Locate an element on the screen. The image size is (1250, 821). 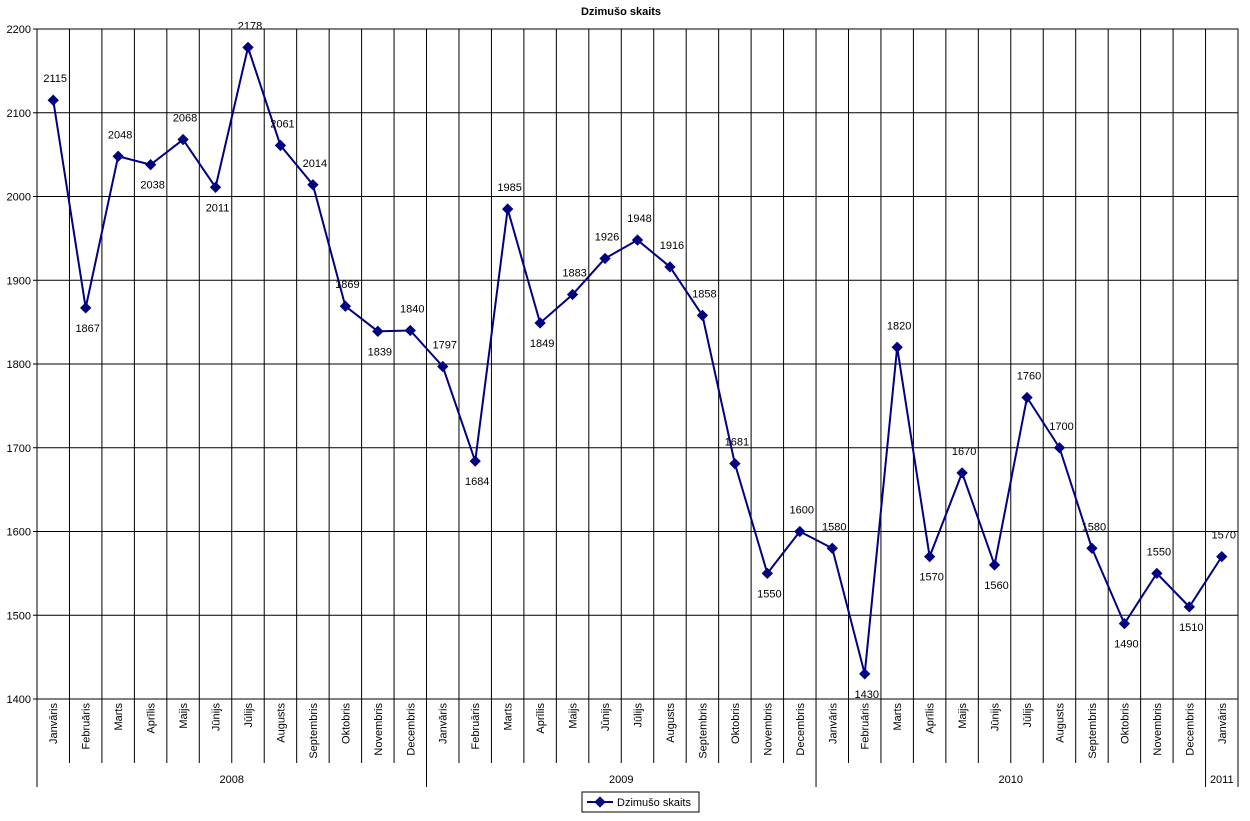
group-label: 2011 is located at coordinates (1222, 780).